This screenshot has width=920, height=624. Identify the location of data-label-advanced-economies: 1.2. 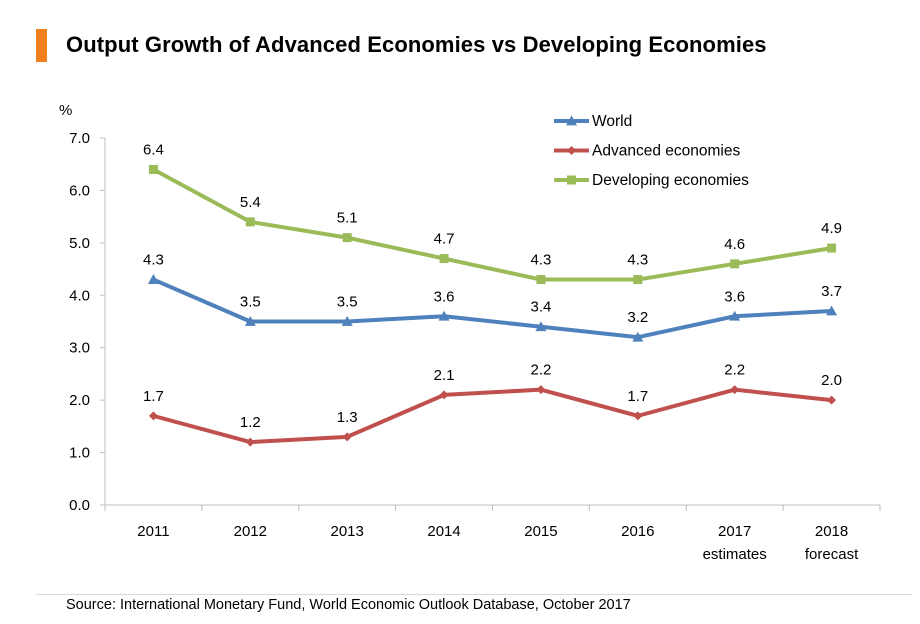
(250, 422).